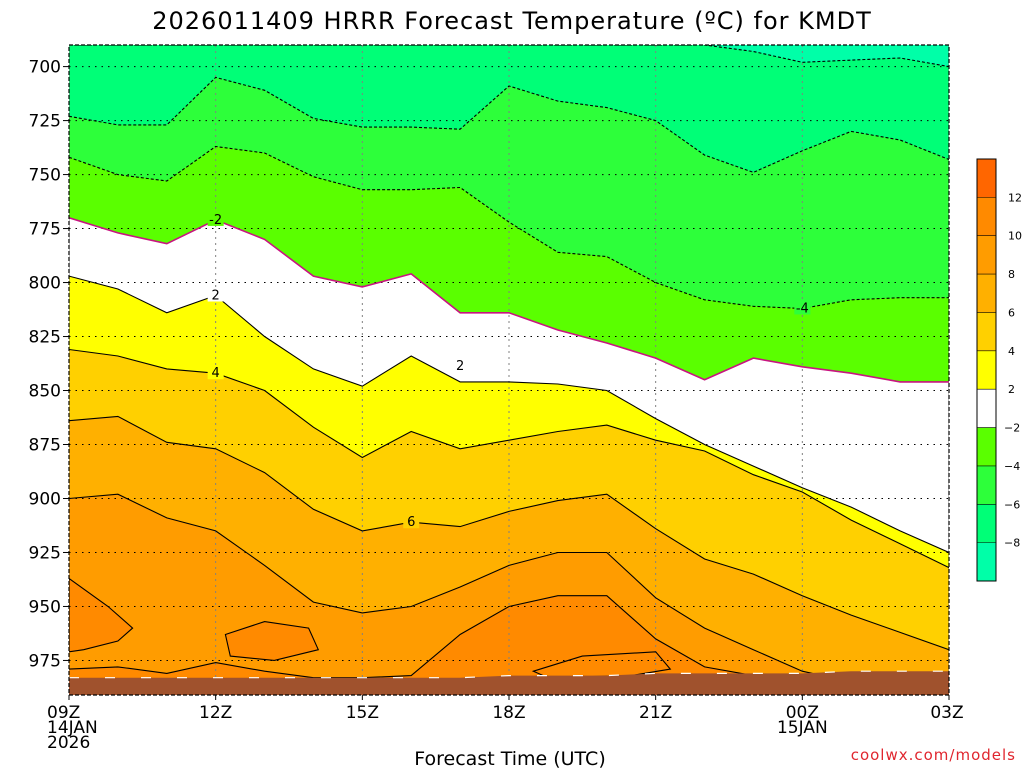 The width and height of the screenshot is (1024, 768). Describe the element at coordinates (1012, 428) in the screenshot. I see `colorbar-label: −2` at that location.